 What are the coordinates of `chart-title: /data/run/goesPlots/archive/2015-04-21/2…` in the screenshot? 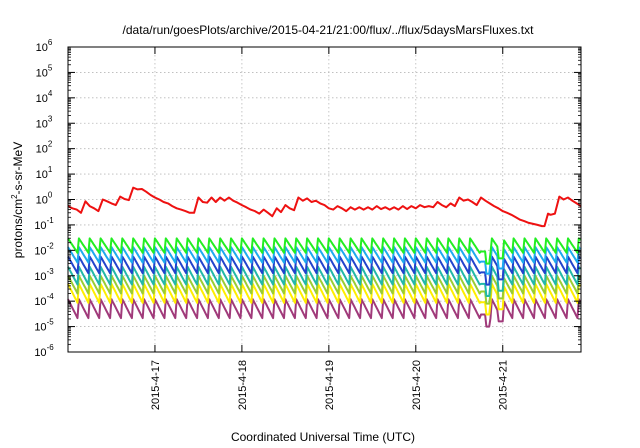 It's located at (329, 30).